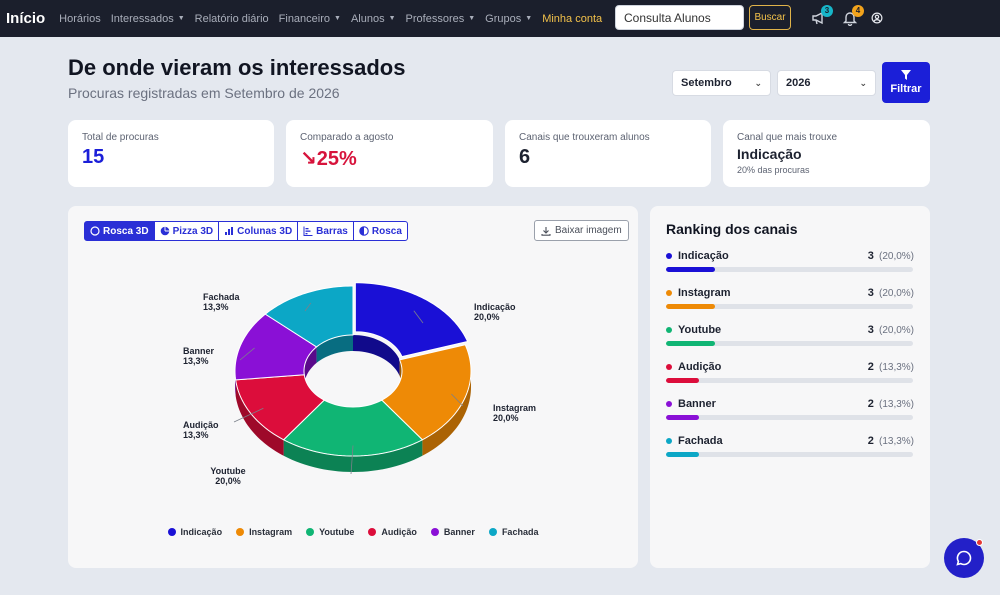 The width and height of the screenshot is (1000, 595). Describe the element at coordinates (259, 417) in the screenshot. I see `donut-slice-wall` at that location.